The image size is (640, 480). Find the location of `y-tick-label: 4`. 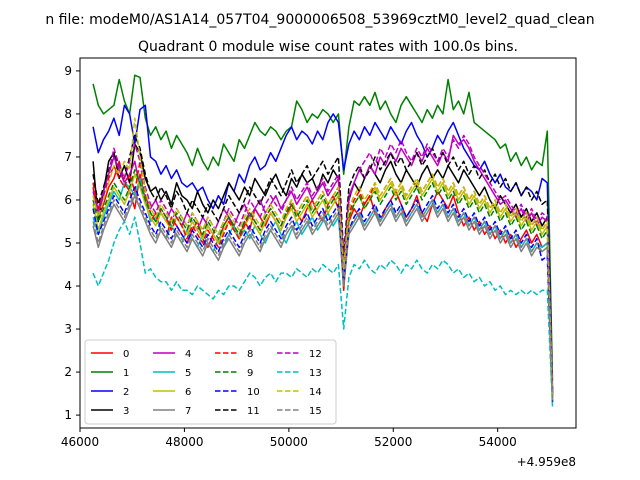

y-tick-label: 4 is located at coordinates (68, 286).